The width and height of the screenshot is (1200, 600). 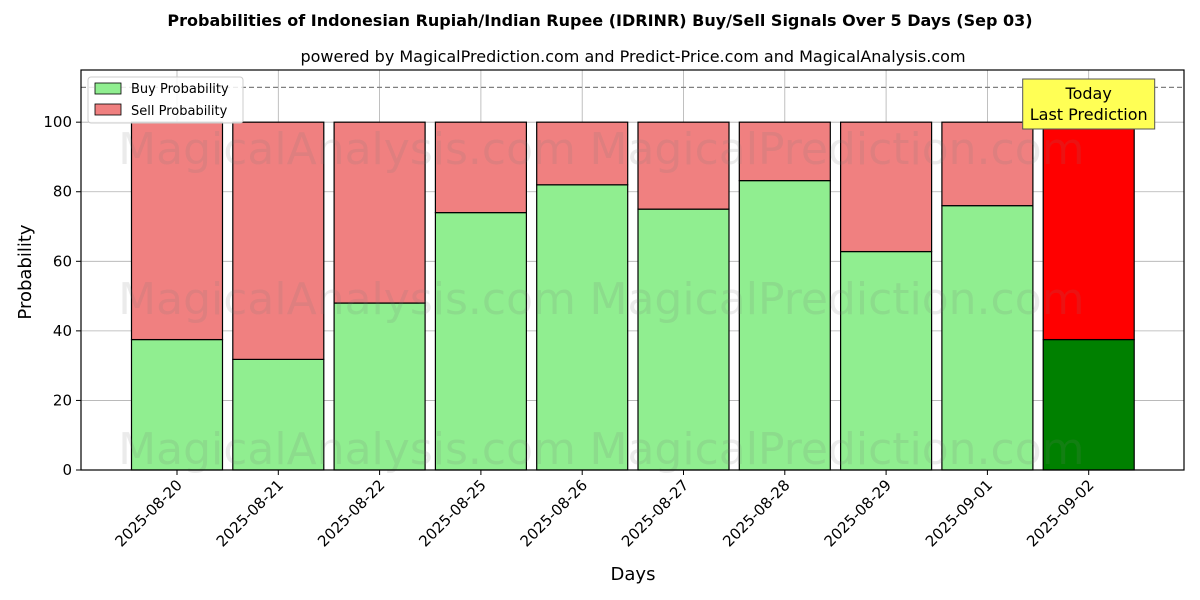 I want to click on y-tick-label: 20, so click(x=62, y=400).